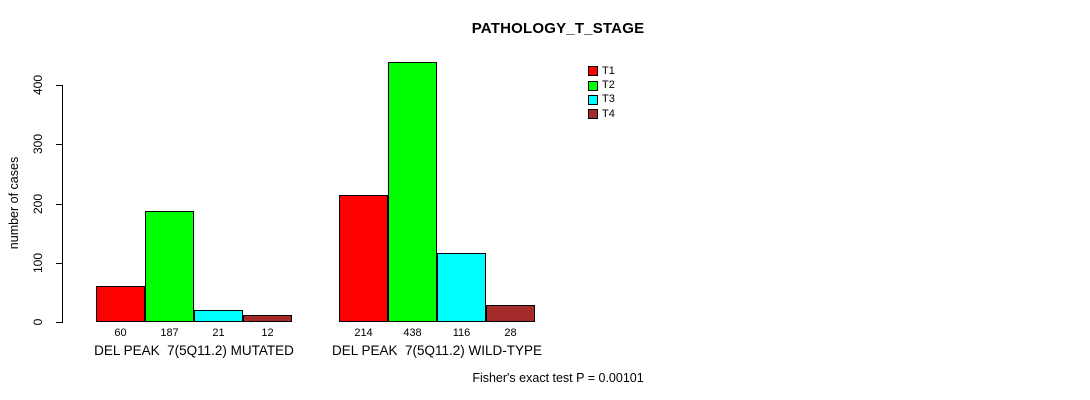 This screenshot has width=1090, height=400. I want to click on bar-value-label: 60, so click(120, 333).